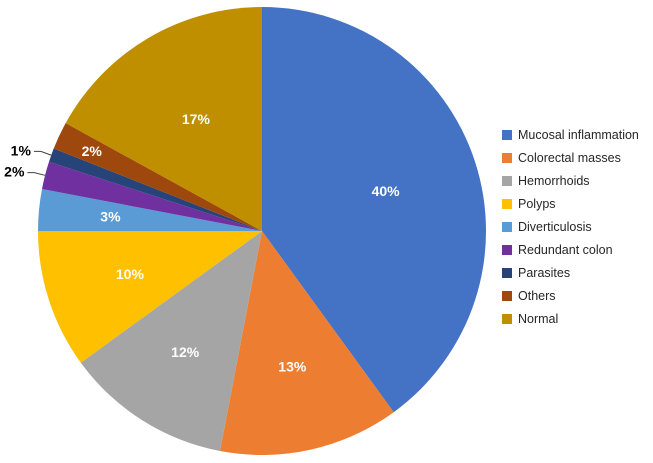  Describe the element at coordinates (14, 172) in the screenshot. I see `data-label-redundant-colon: 2%` at that location.